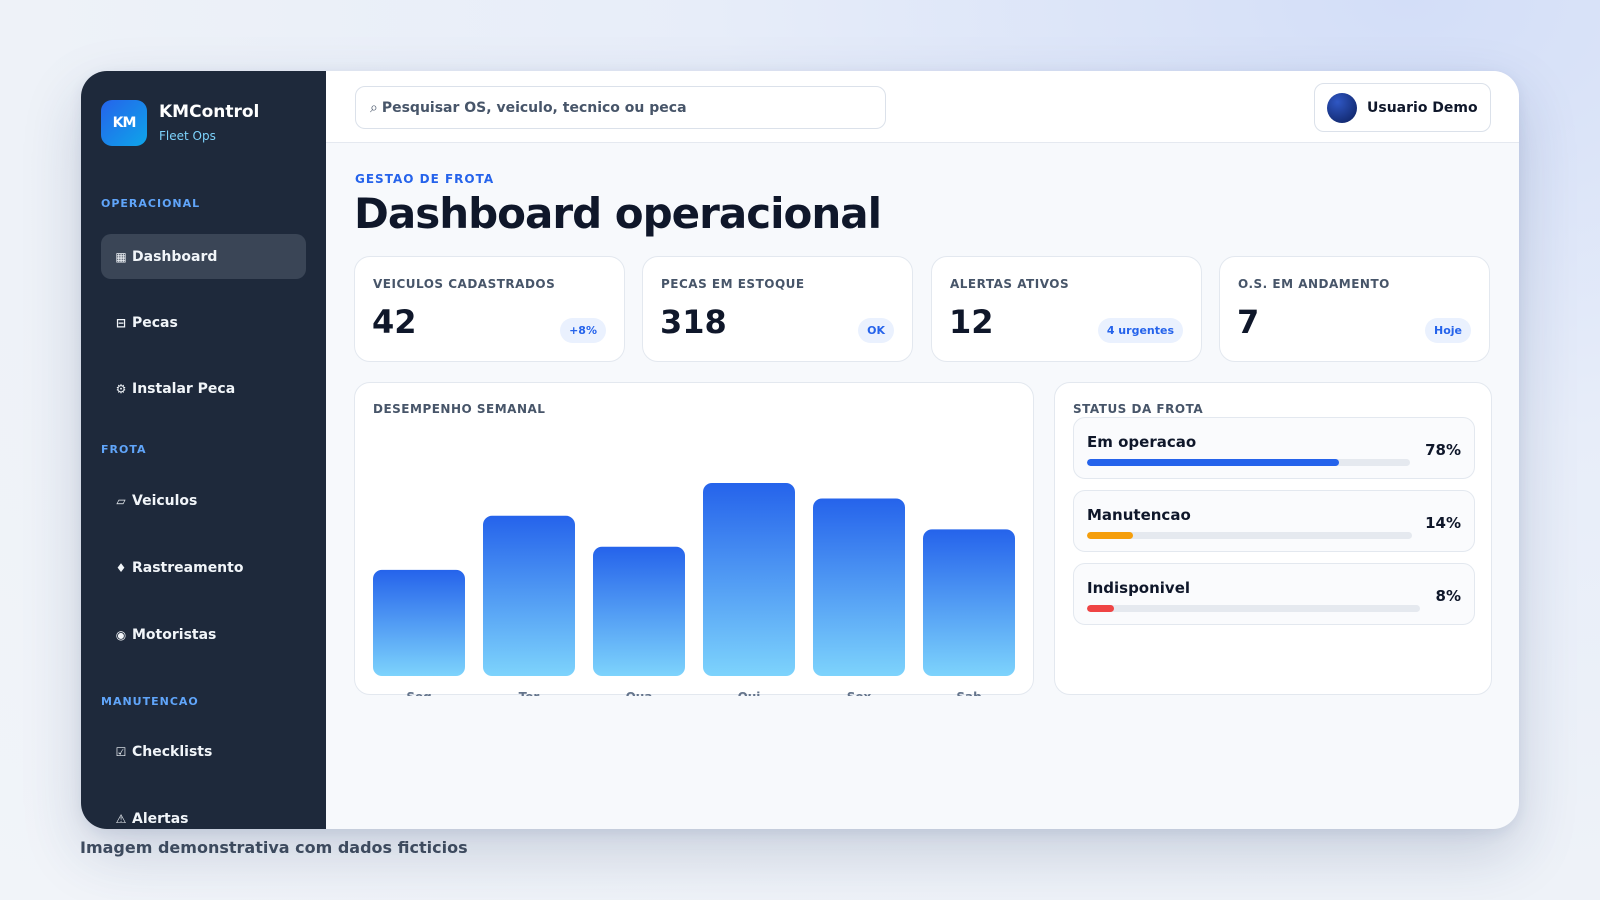 The width and height of the screenshot is (1600, 900). Describe the element at coordinates (749, 693) in the screenshot. I see `chart-tick-label: Qui` at that location.